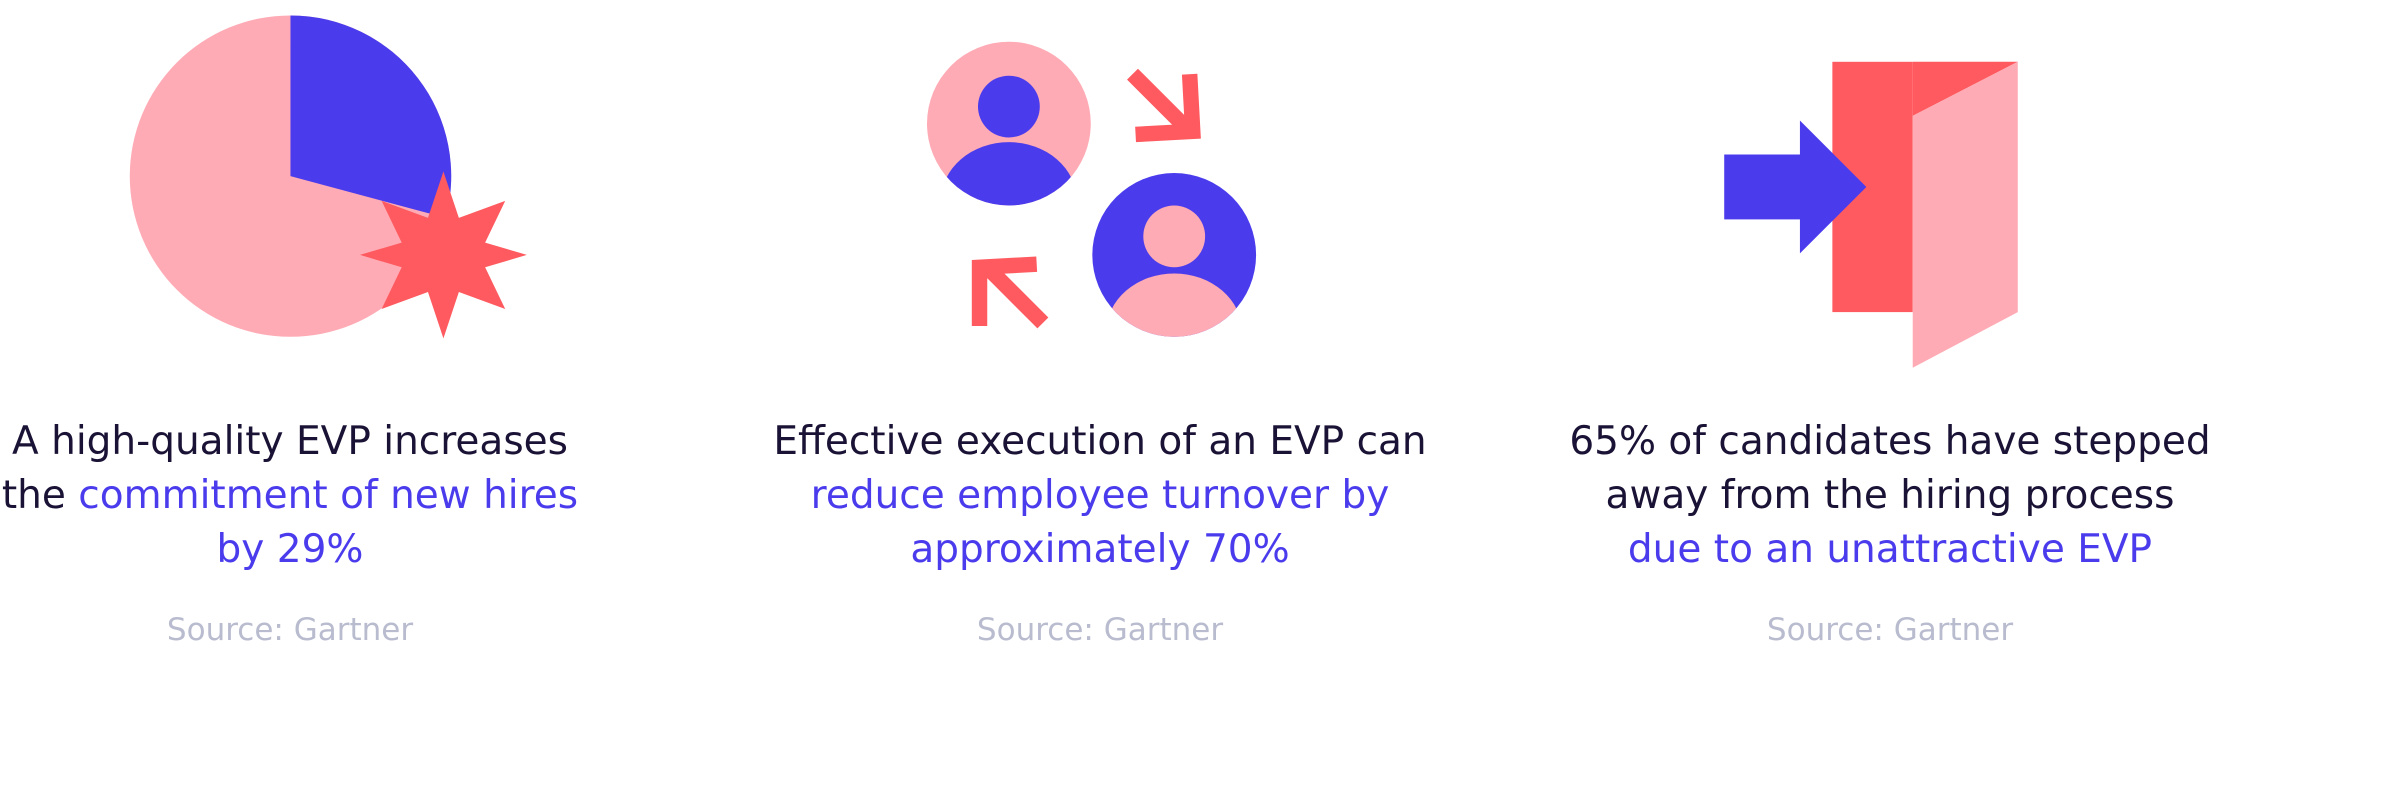 The width and height of the screenshot is (2400, 800). I want to click on stat-highlight: due to an unattractive EVP, so click(1890, 549).